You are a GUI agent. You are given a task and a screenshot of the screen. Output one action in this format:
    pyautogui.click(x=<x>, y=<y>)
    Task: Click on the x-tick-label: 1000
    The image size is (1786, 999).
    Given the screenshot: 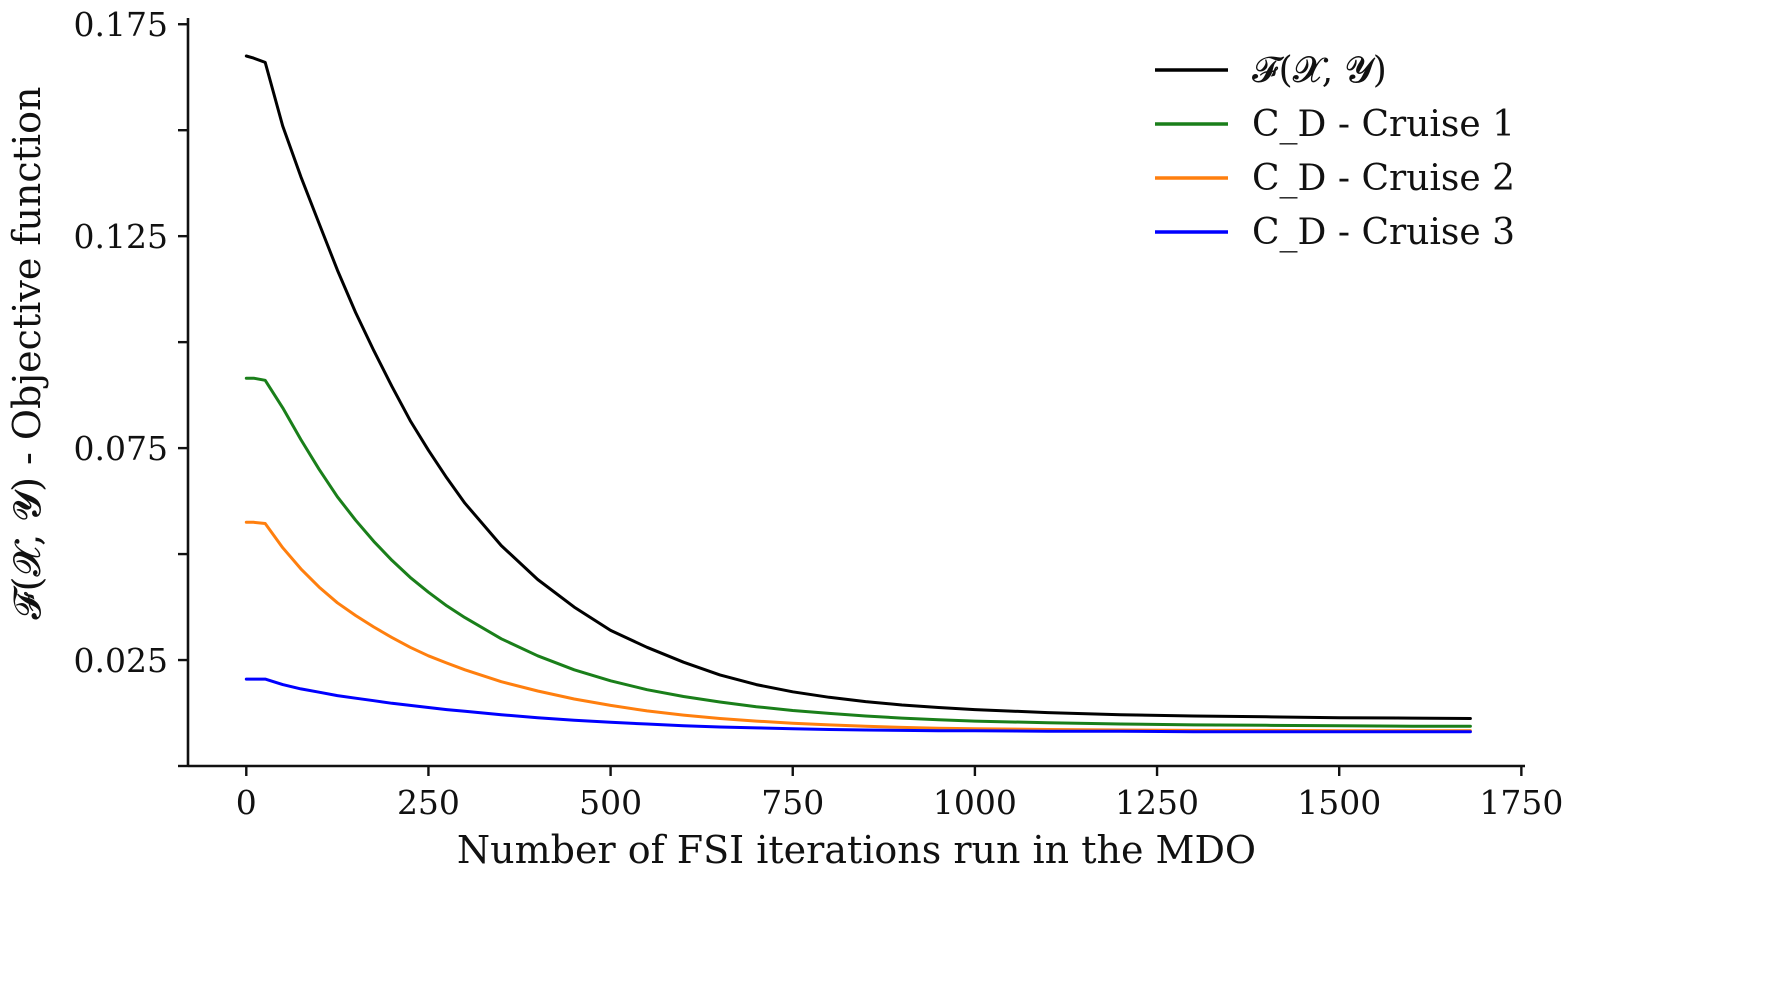 What is the action you would take?
    pyautogui.click(x=975, y=802)
    